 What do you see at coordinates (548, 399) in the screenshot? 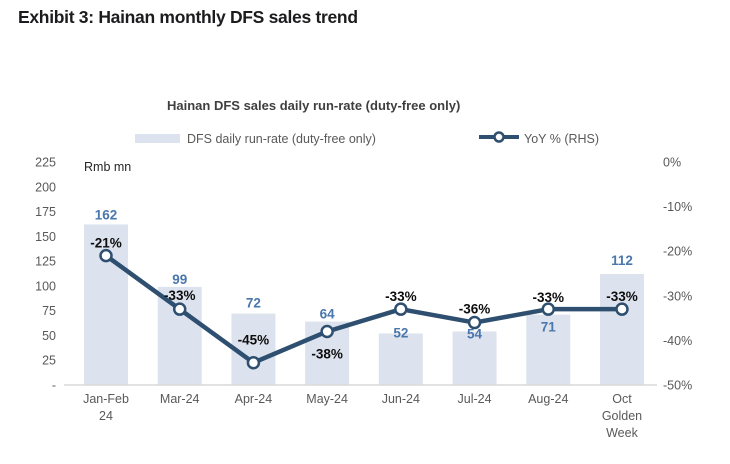
I see `x-axis-label: Aug-24` at bounding box center [548, 399].